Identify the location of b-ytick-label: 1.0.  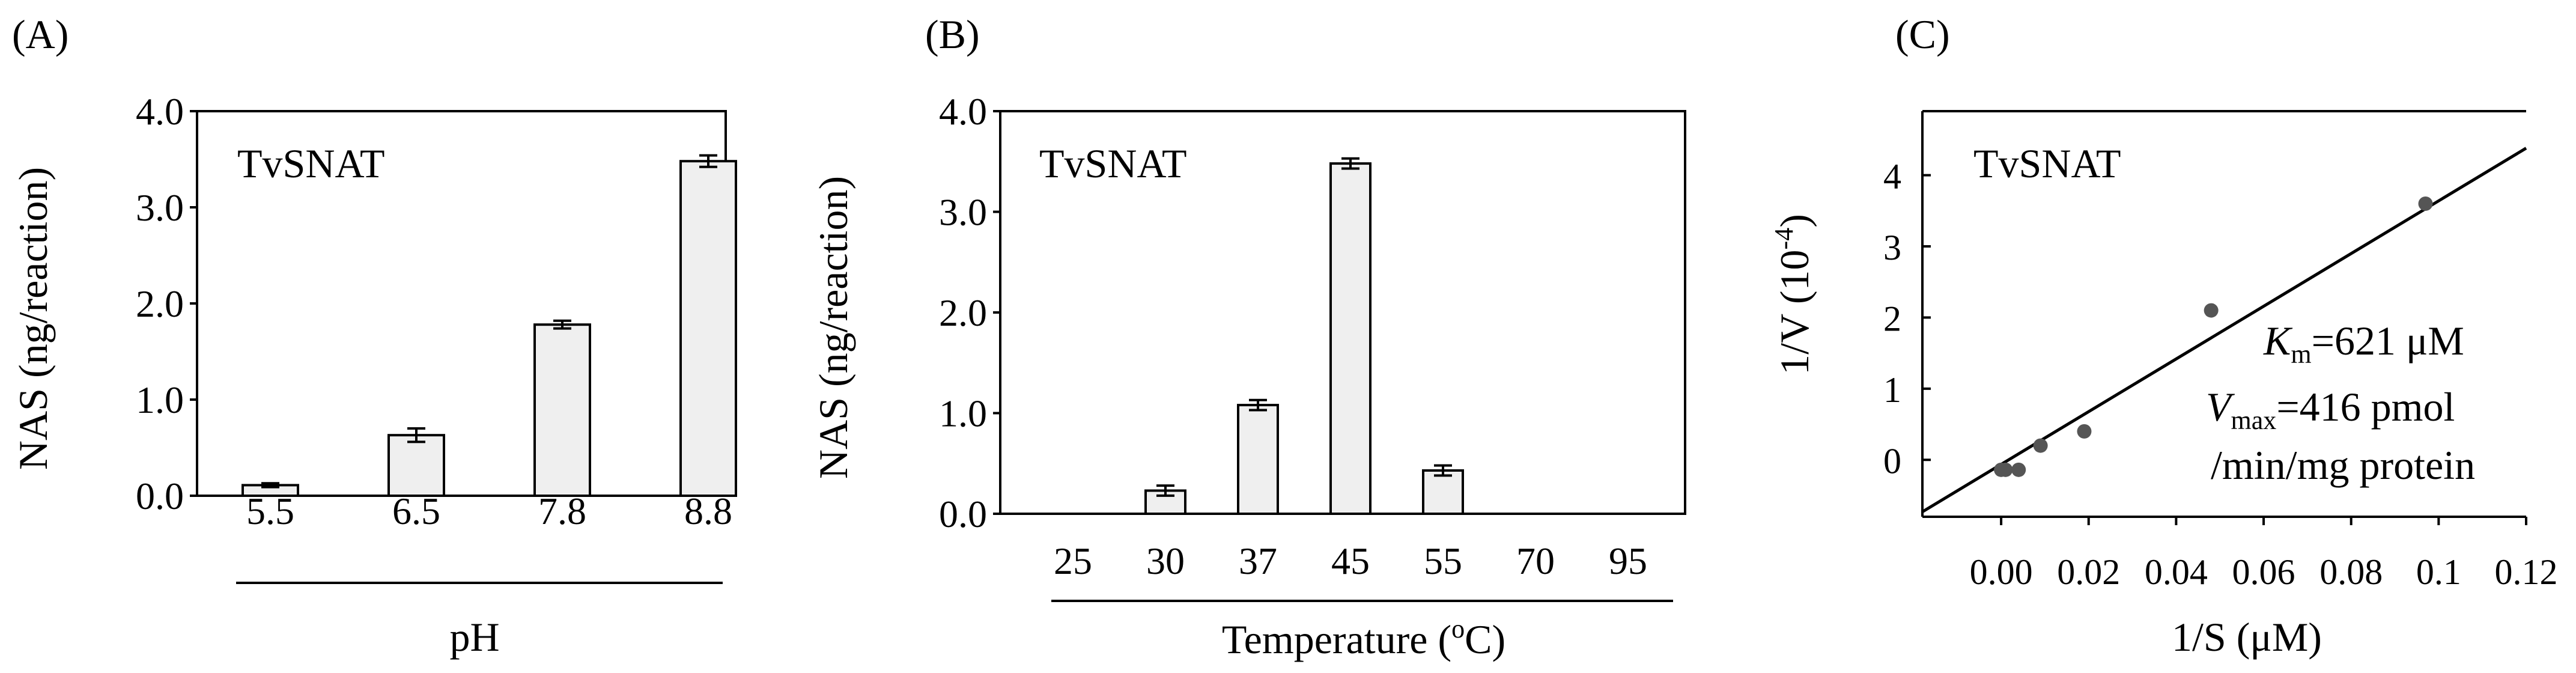
(963, 413).